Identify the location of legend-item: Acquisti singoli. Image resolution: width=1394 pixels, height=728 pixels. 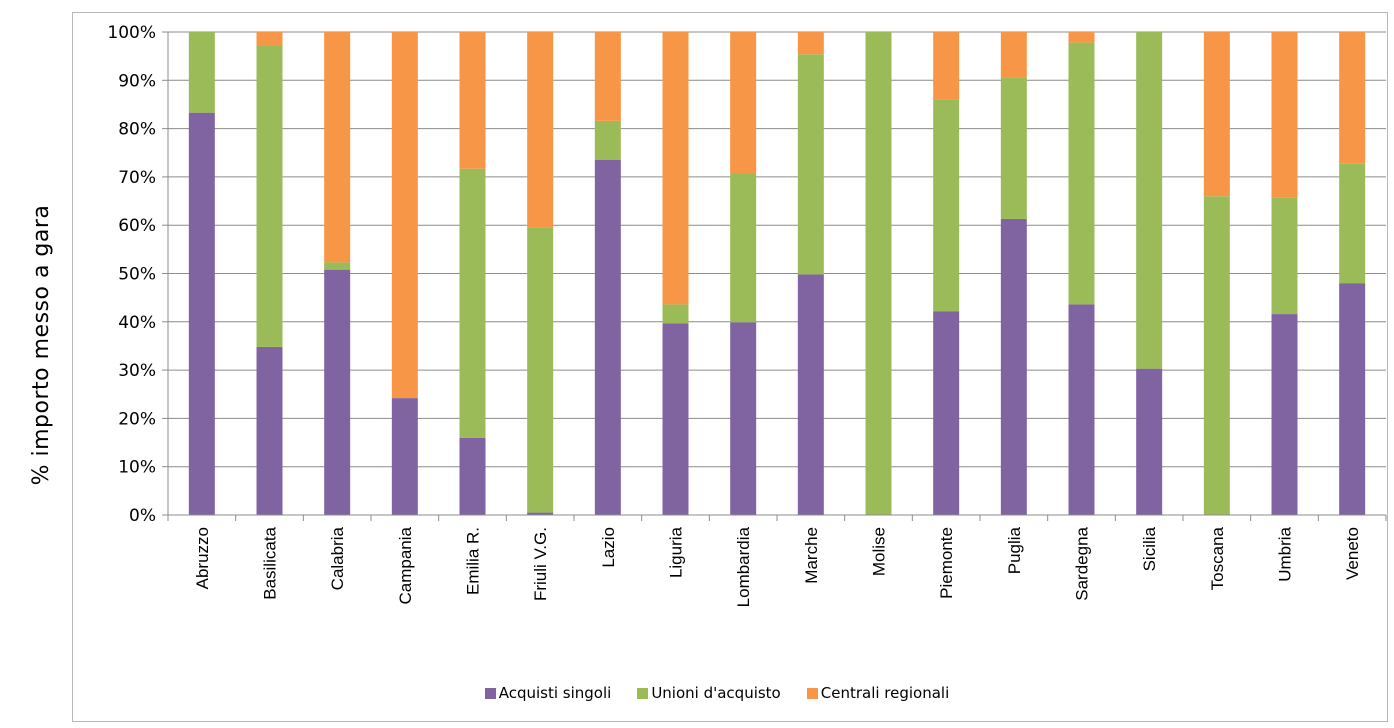
(548, 693).